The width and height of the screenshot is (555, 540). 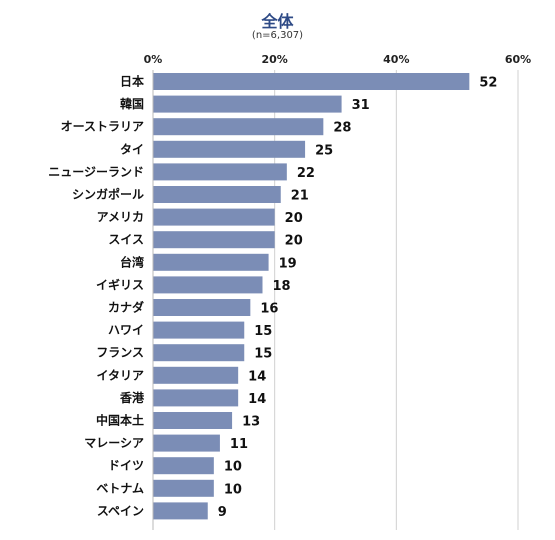 I want to click on data-label: 19, so click(x=288, y=263).